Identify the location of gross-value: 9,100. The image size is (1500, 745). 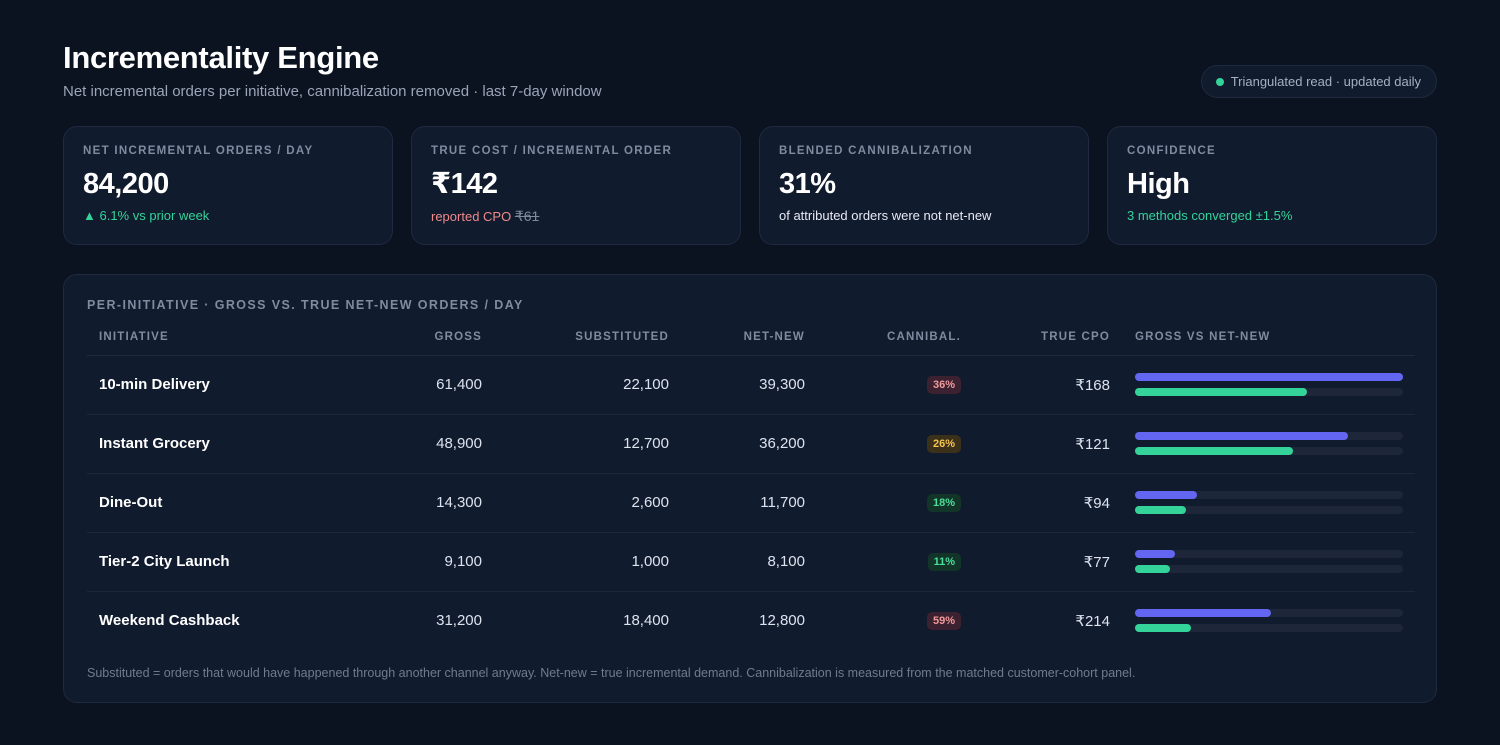
(434, 562).